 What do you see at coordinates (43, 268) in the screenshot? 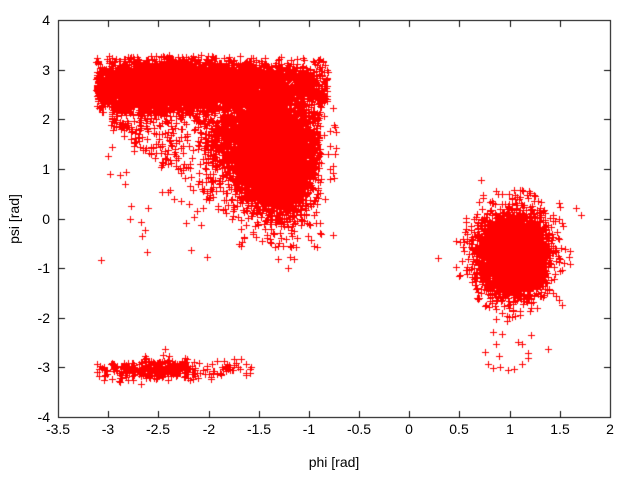
I see `y-tick-label: -1` at bounding box center [43, 268].